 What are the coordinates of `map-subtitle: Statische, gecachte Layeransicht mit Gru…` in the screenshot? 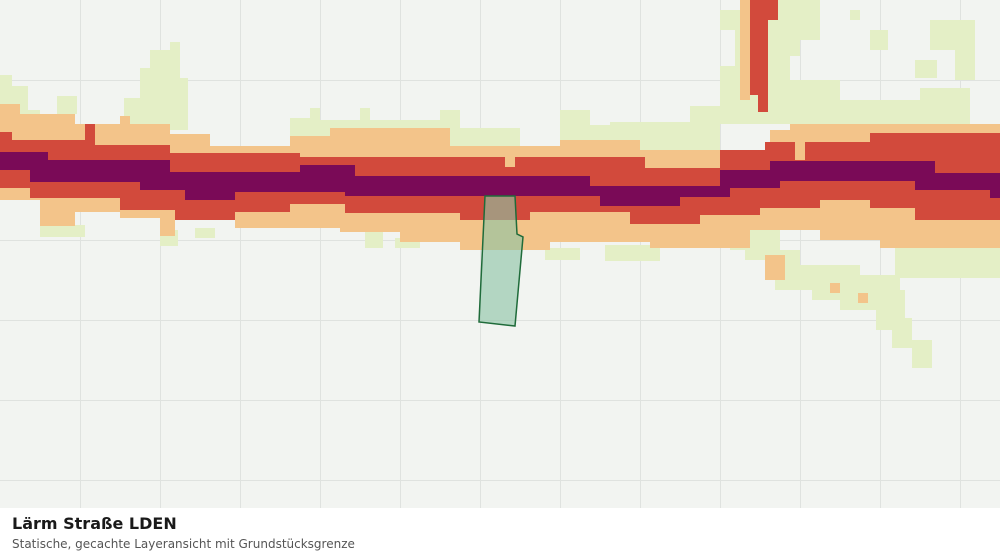 It's located at (183, 544).